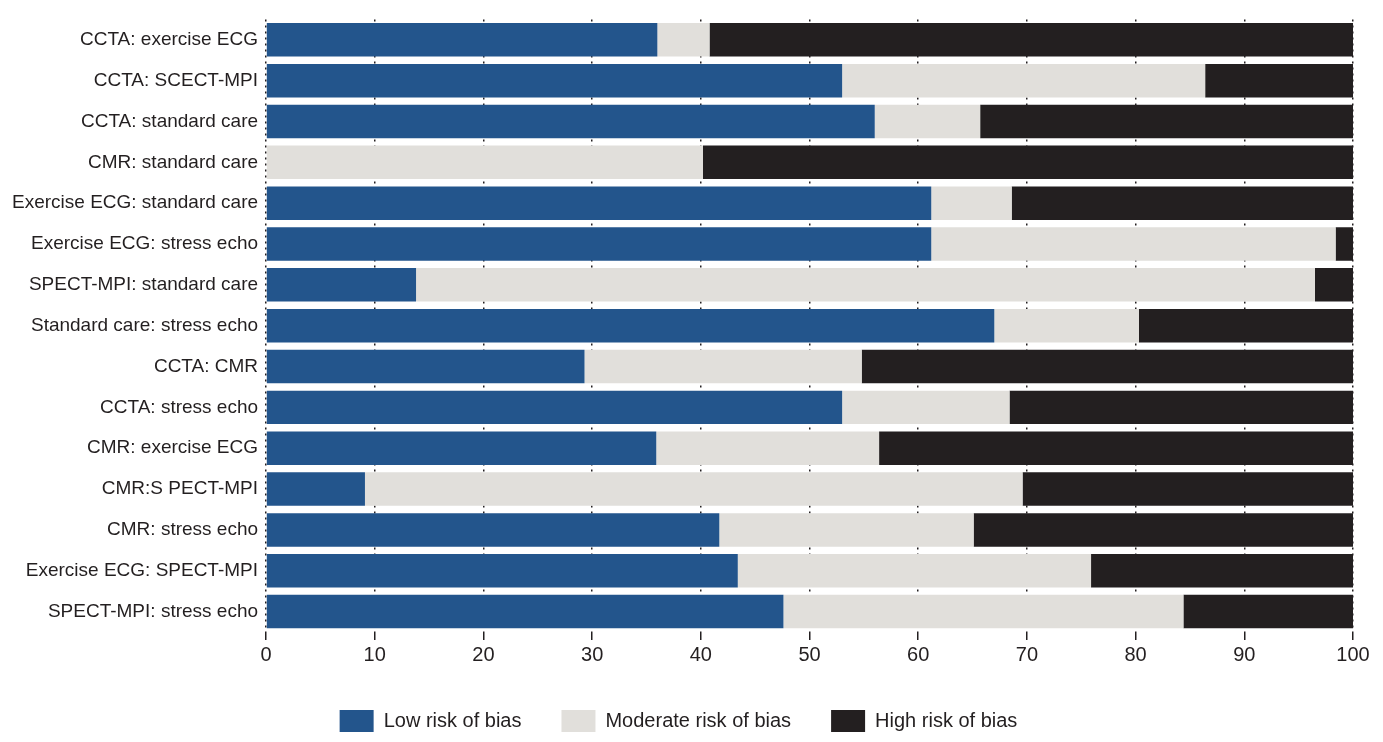 The image size is (1383, 742). I want to click on x-tick-label: 50, so click(809, 653).